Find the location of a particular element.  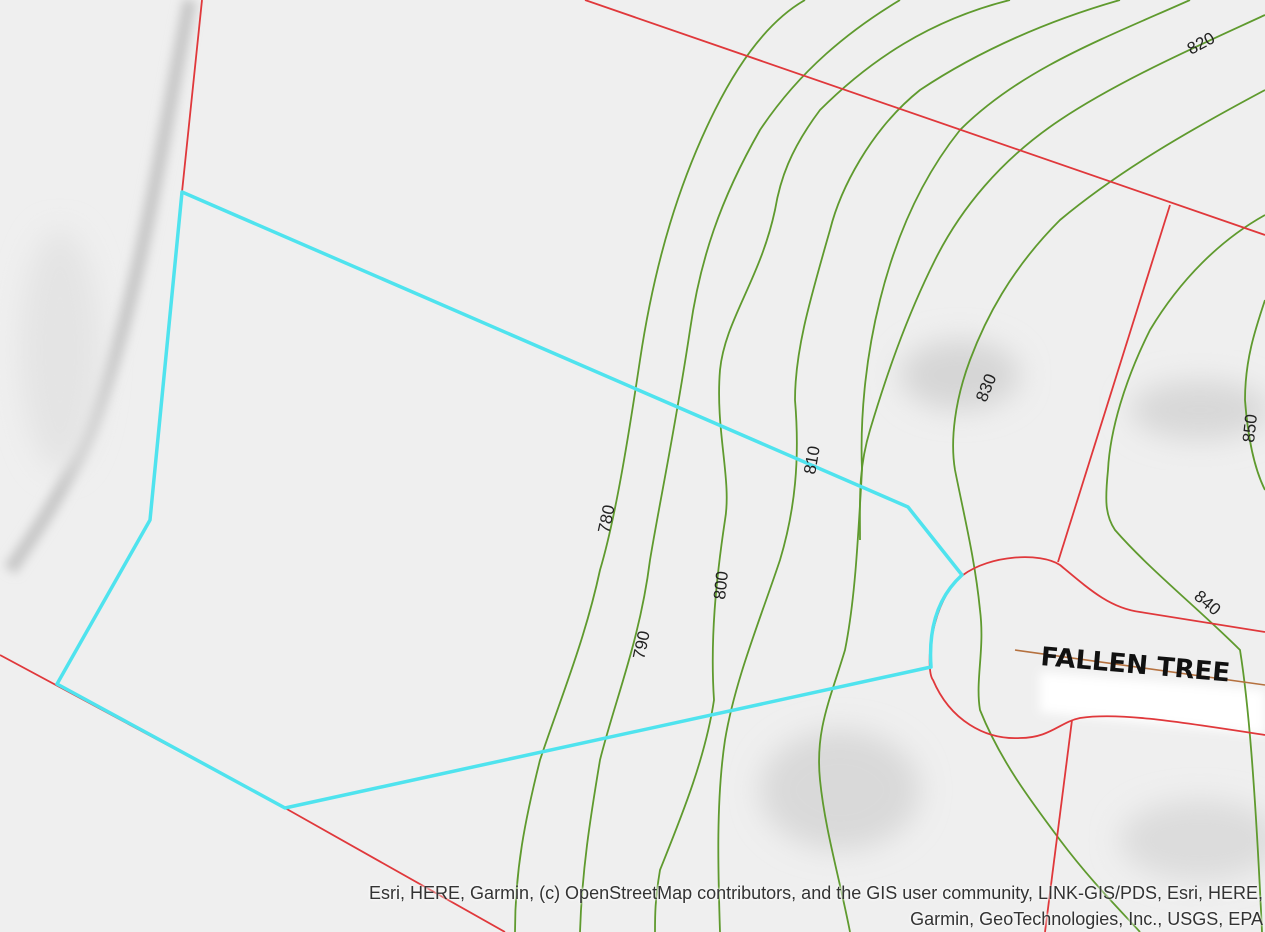

contour-label-810: 810 is located at coordinates (812, 459).